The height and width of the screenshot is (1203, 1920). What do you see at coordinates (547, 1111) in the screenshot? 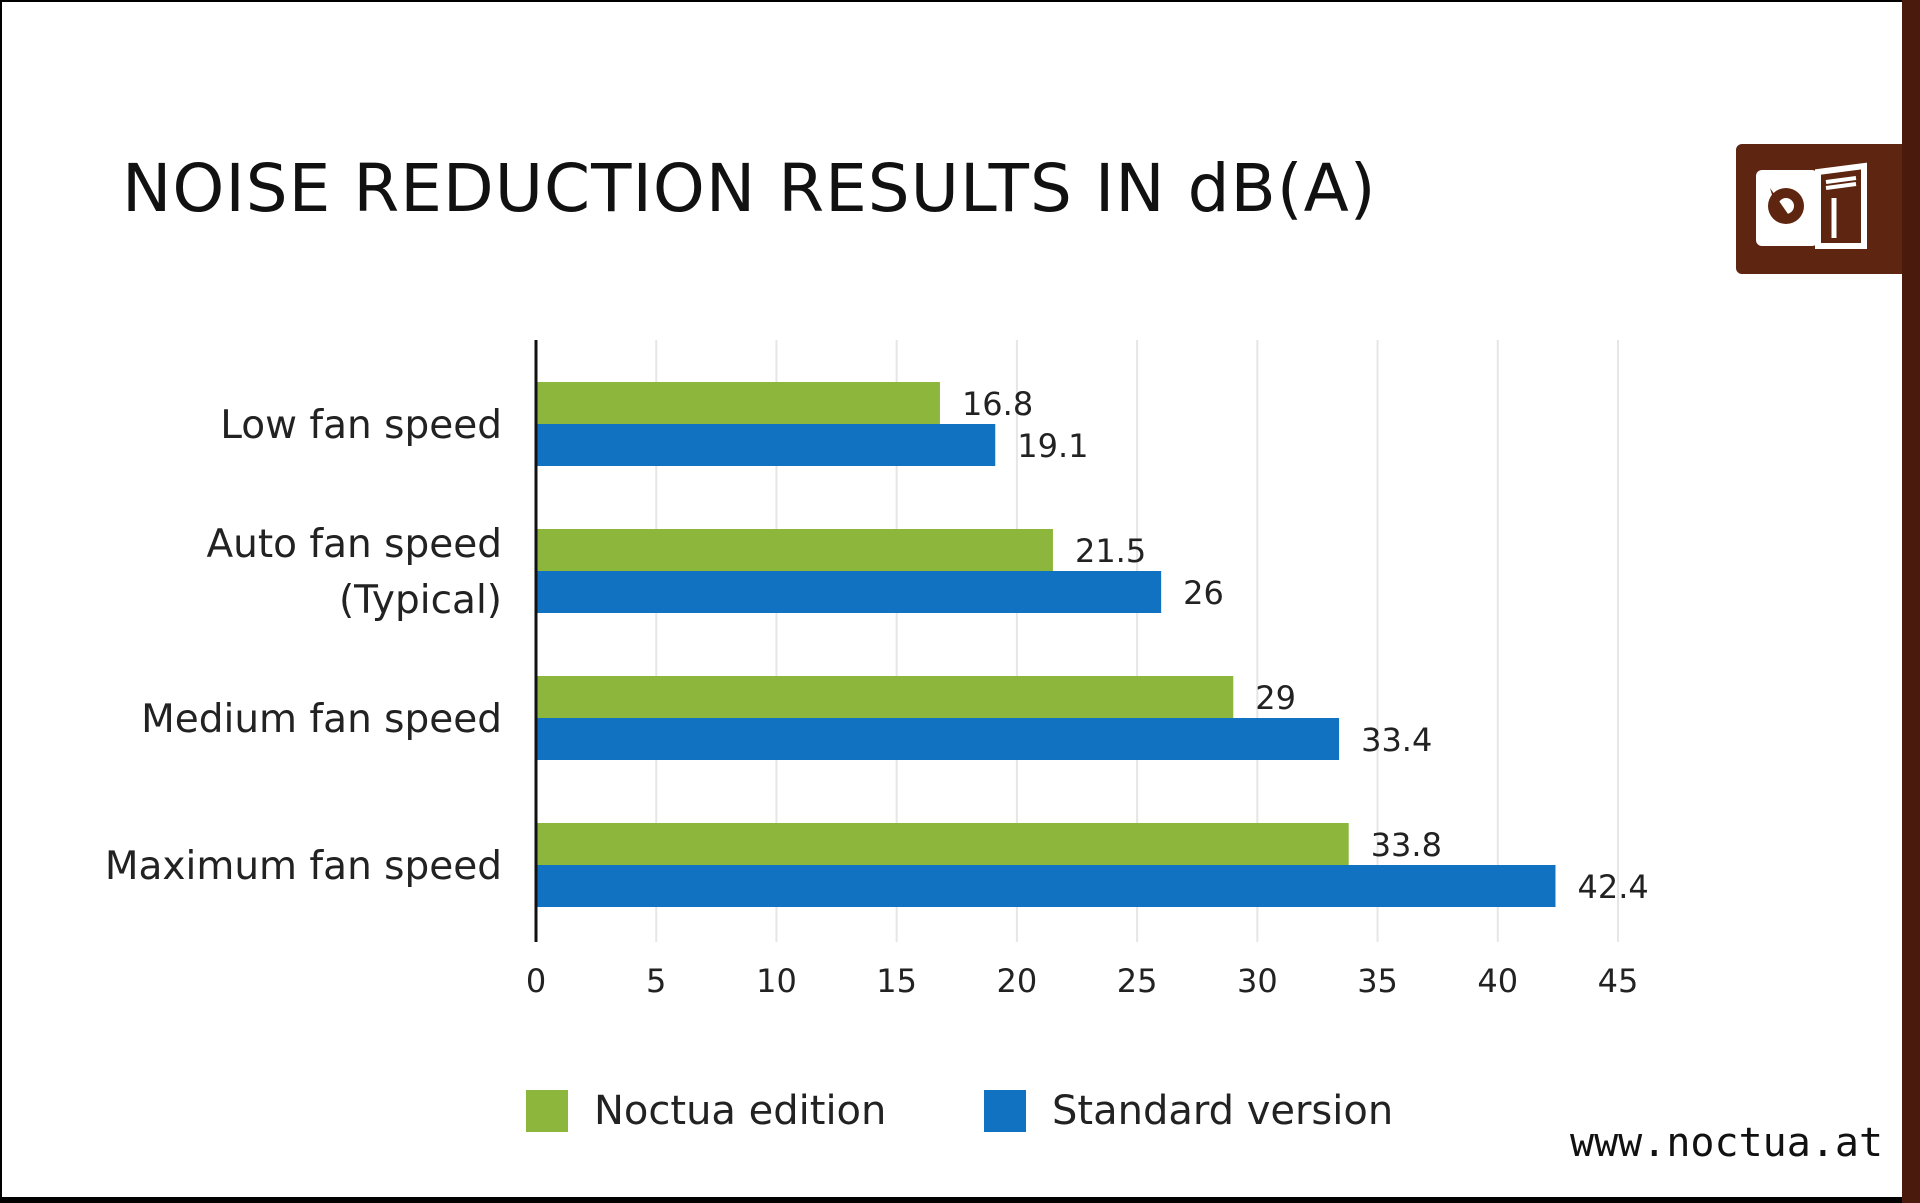
I see `legend-swatch-noctua` at bounding box center [547, 1111].